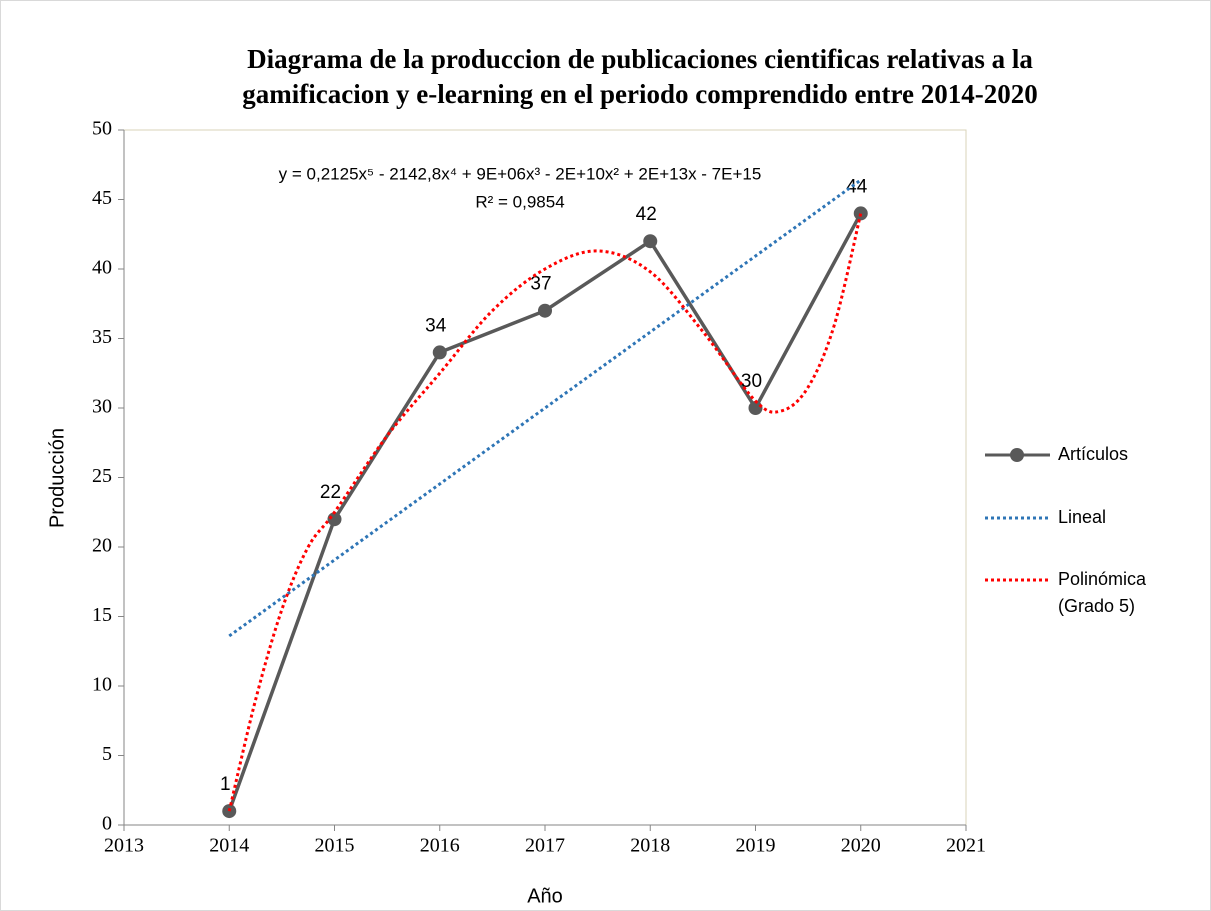 This screenshot has height=911, width=1211. Describe the element at coordinates (102, 337) in the screenshot. I see `y-tick-label: 35` at that location.